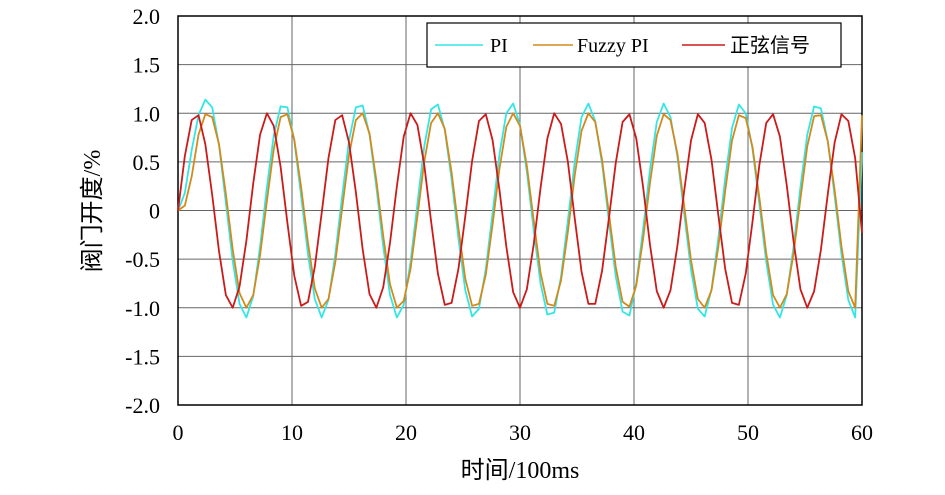  I want to click on legend-label-pi: PI, so click(499, 46).